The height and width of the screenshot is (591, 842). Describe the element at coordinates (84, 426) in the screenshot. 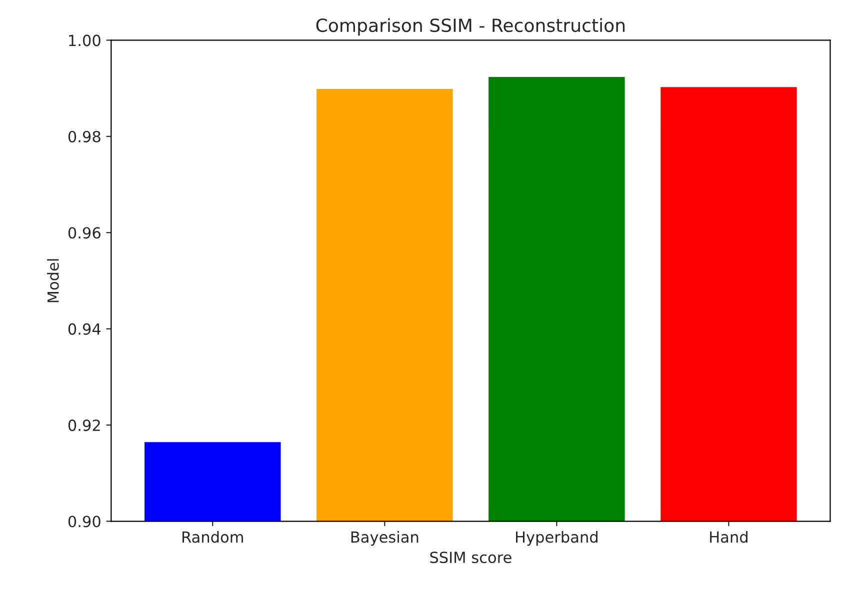

I see `y-tick-label: 0.92` at that location.